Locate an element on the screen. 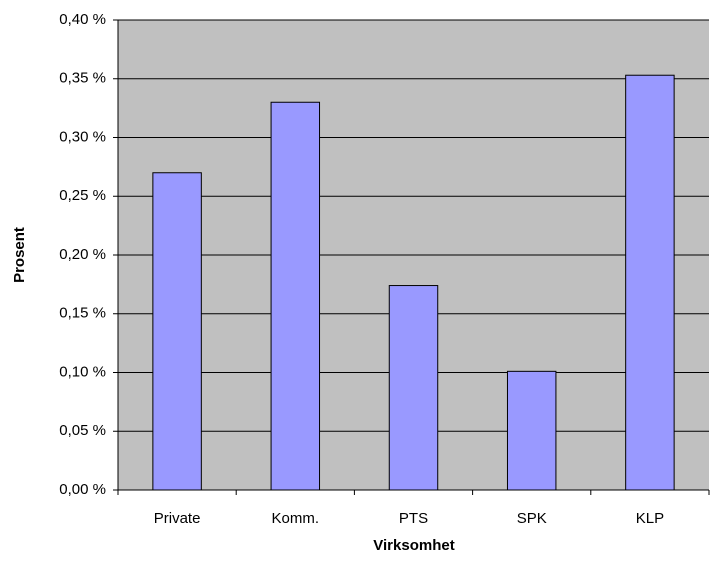  x-tick-label: Private is located at coordinates (177, 518).